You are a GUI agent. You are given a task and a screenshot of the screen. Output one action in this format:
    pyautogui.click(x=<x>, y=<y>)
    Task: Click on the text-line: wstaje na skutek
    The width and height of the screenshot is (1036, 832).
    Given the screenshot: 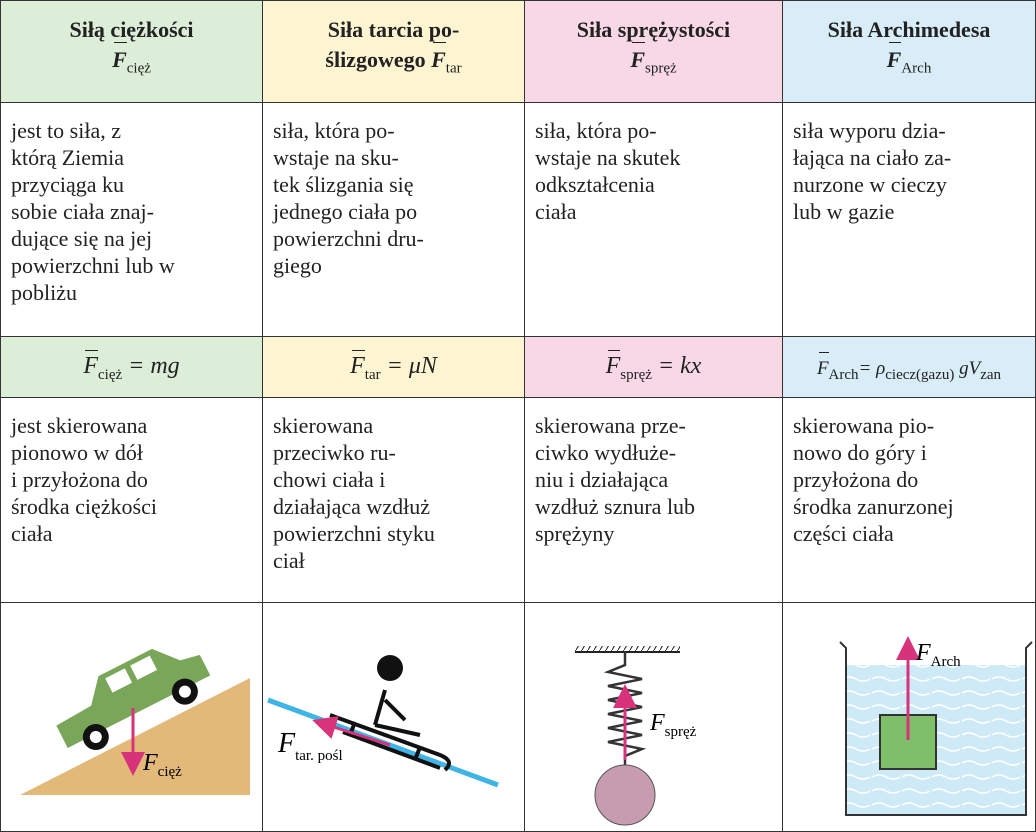 What is the action you would take?
    pyautogui.click(x=608, y=157)
    